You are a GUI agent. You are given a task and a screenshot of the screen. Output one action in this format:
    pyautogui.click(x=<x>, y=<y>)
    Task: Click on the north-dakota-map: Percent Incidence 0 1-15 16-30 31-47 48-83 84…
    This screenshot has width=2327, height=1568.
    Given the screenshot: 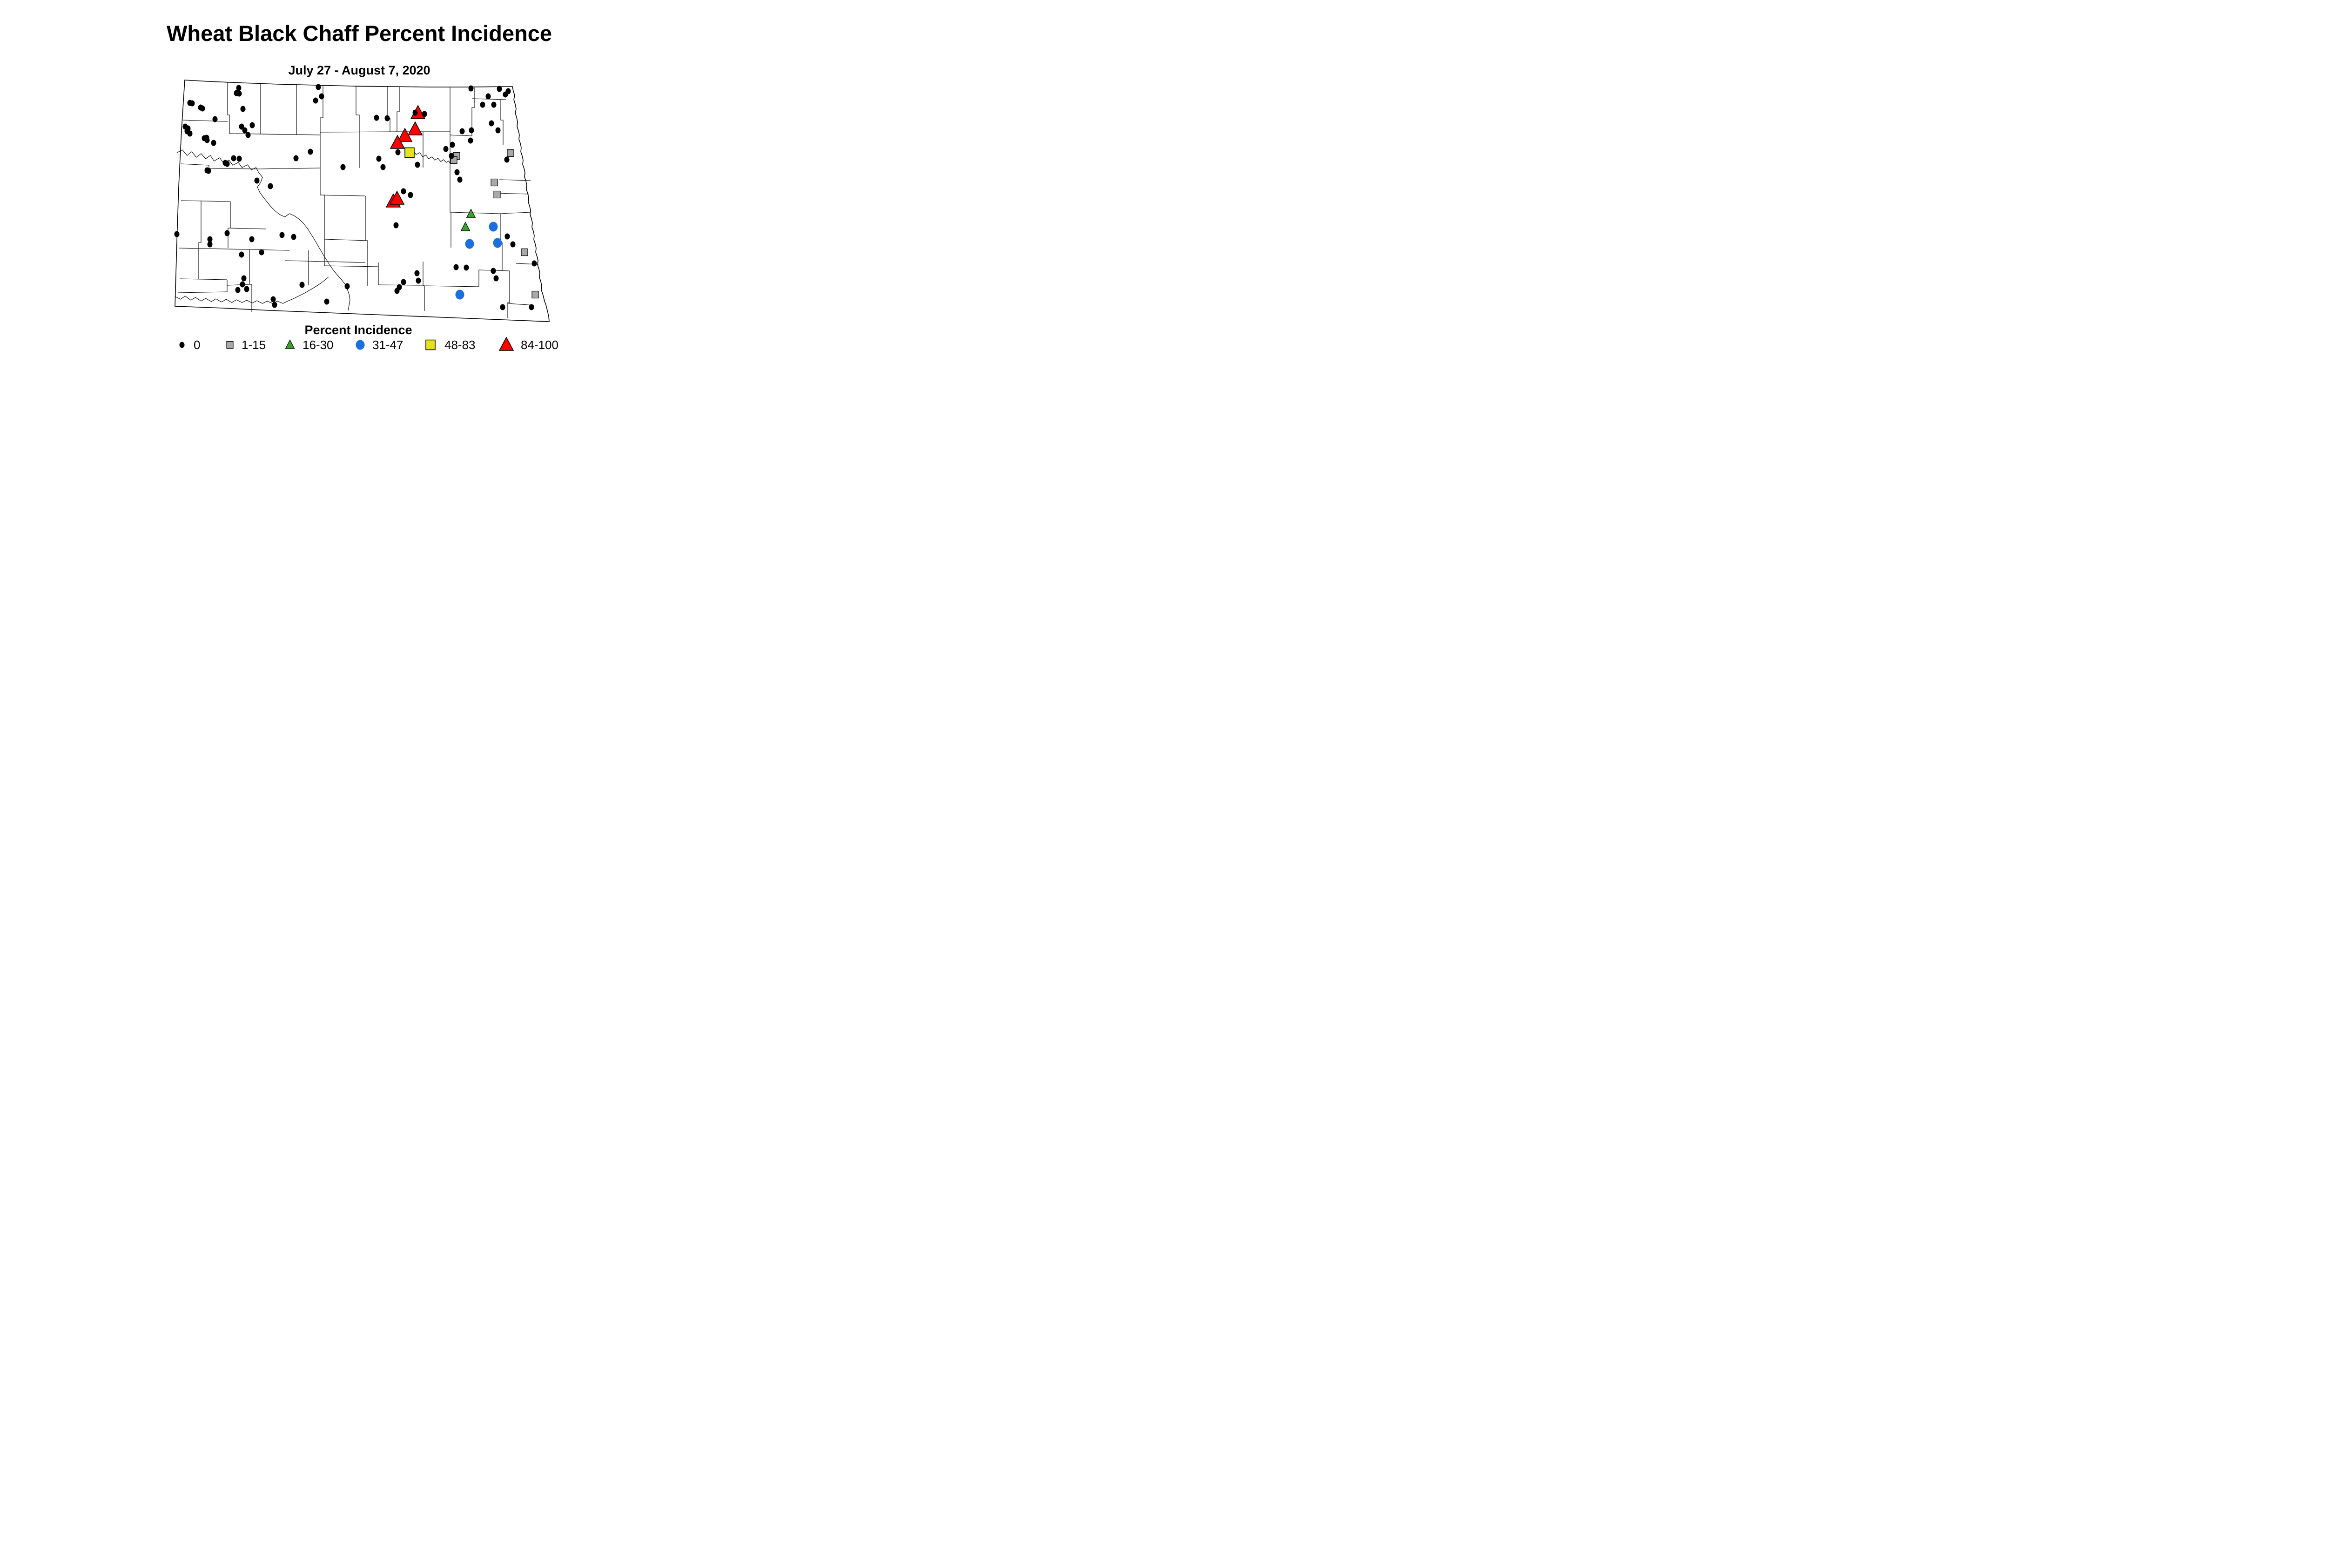 What is the action you would take?
    pyautogui.click(x=366, y=216)
    